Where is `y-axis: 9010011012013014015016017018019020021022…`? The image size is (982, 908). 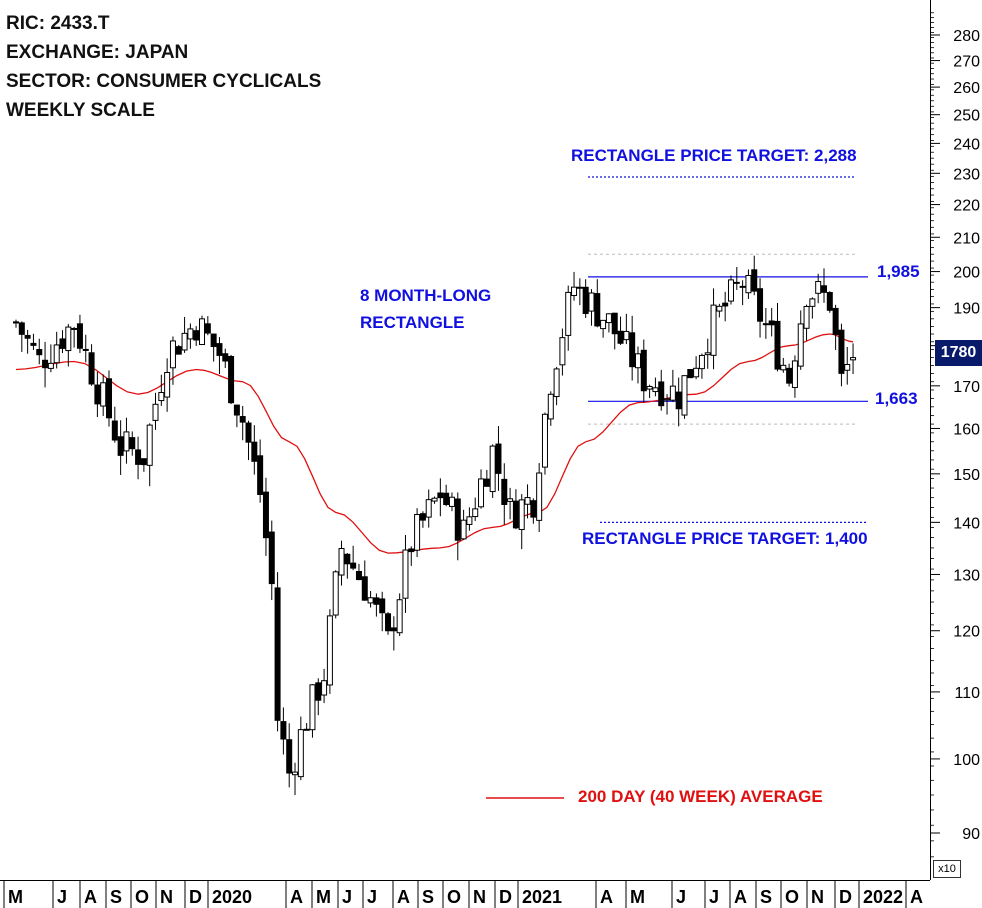 y-axis: 9010011012013014015016017018019020021022… is located at coordinates (955, 440).